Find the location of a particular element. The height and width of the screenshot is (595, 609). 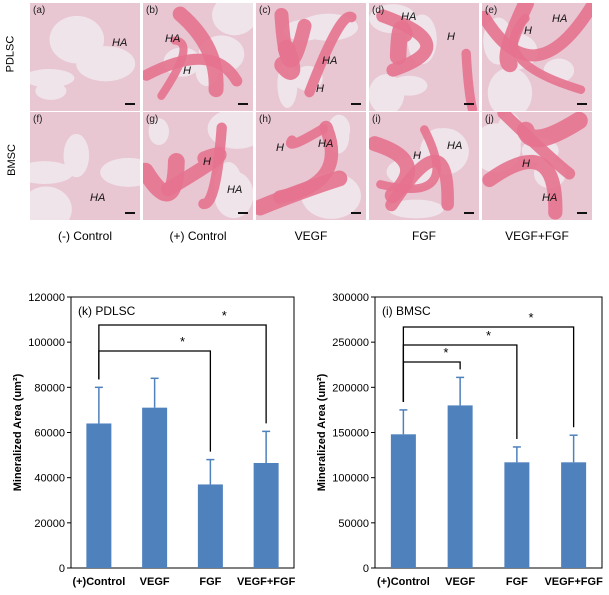

histology-panel-d: (d) HA H is located at coordinates (424, 57).